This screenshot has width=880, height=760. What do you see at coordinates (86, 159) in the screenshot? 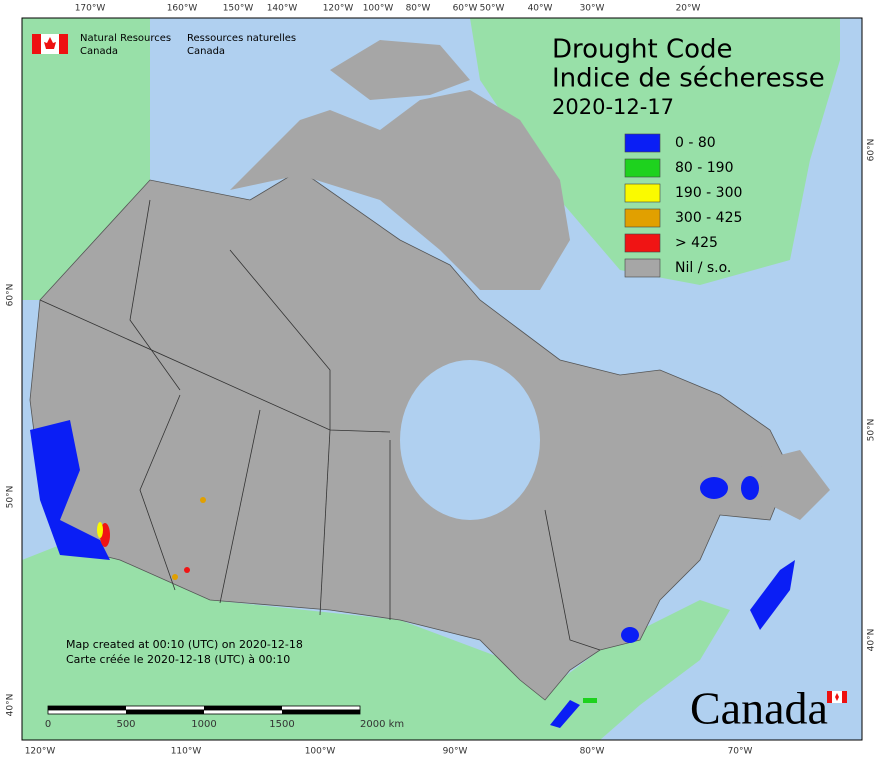
I see `alaska` at bounding box center [86, 159].